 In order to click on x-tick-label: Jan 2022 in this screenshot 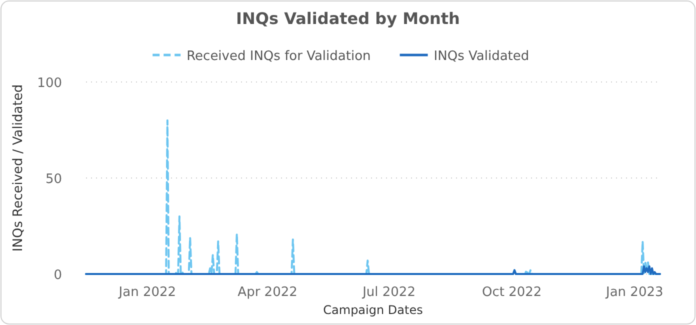, I will do `click(147, 292)`.